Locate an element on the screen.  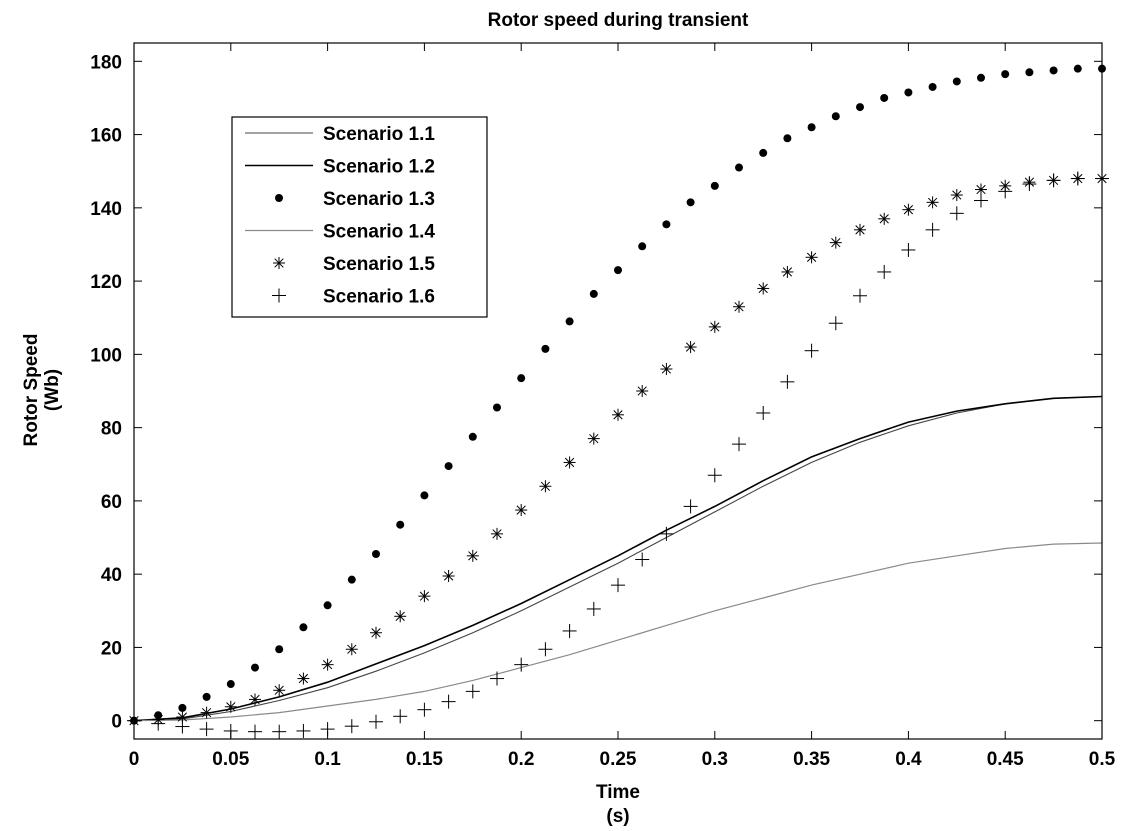
legend-label: Scenario 1.3 is located at coordinates (379, 199).